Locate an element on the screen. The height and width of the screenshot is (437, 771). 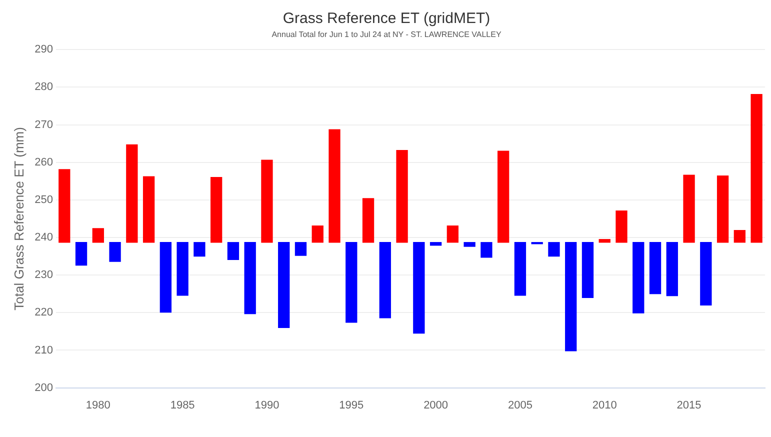
x-tick-label: 2010 is located at coordinates (604, 405).